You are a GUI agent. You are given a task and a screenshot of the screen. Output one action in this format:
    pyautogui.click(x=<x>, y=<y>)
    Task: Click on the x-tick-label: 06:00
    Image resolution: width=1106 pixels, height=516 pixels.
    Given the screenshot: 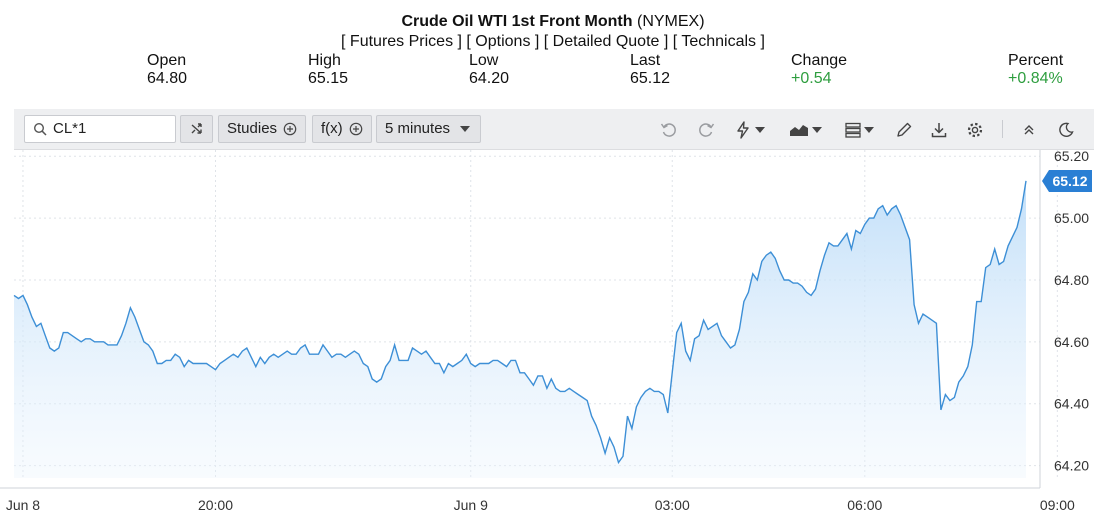 What is the action you would take?
    pyautogui.click(x=864, y=505)
    